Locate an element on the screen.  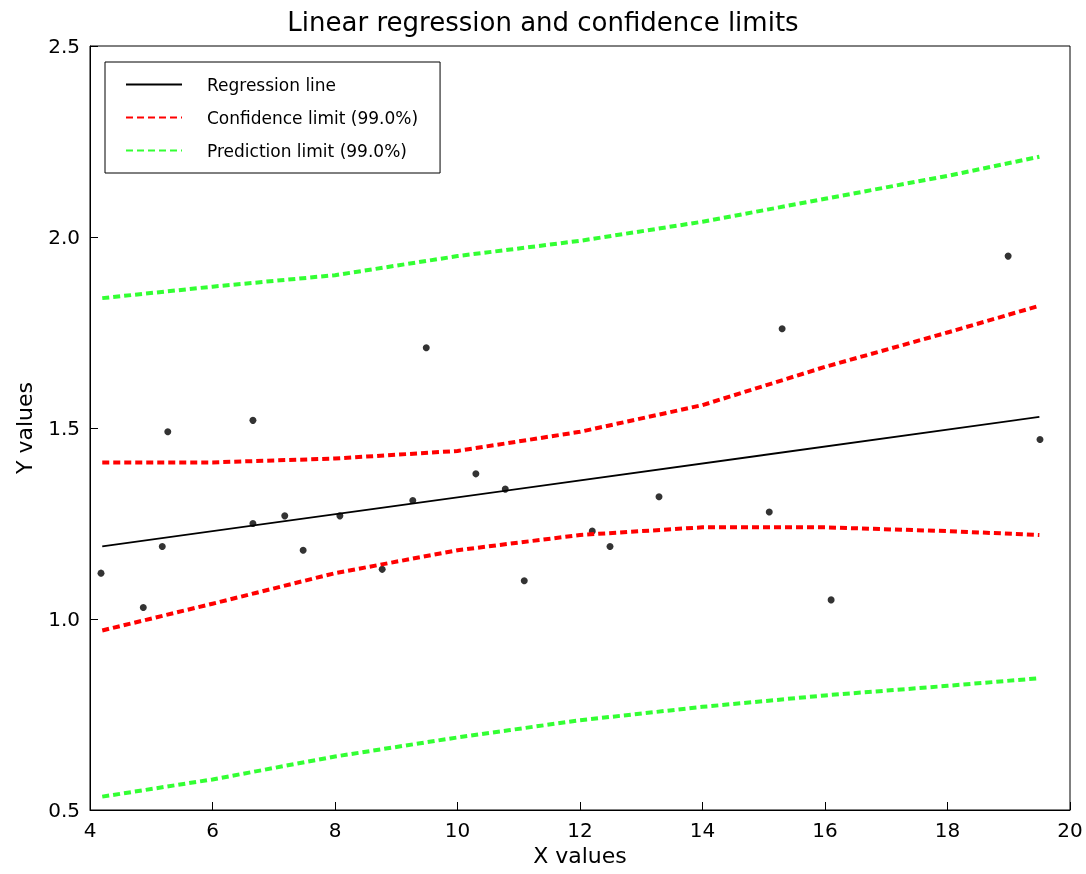
legend-label: Prediction limit (99.0%) is located at coordinates (307, 150).